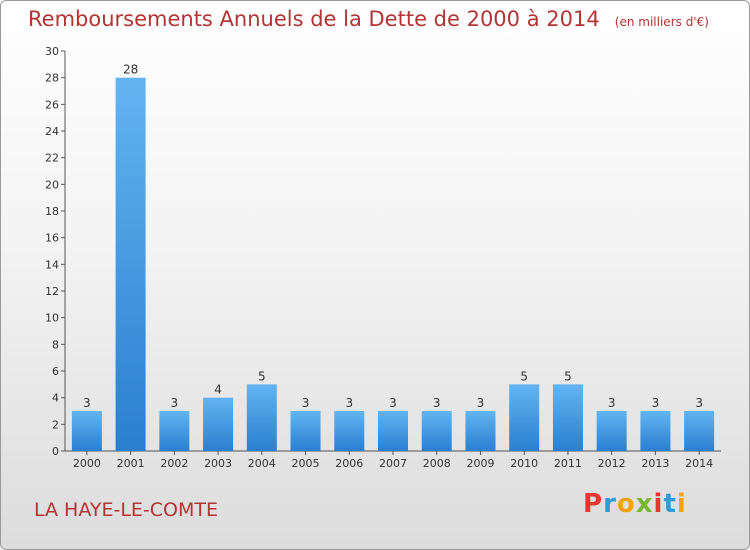  Describe the element at coordinates (524, 463) in the screenshot. I see `x-tick-label: 2010` at that location.